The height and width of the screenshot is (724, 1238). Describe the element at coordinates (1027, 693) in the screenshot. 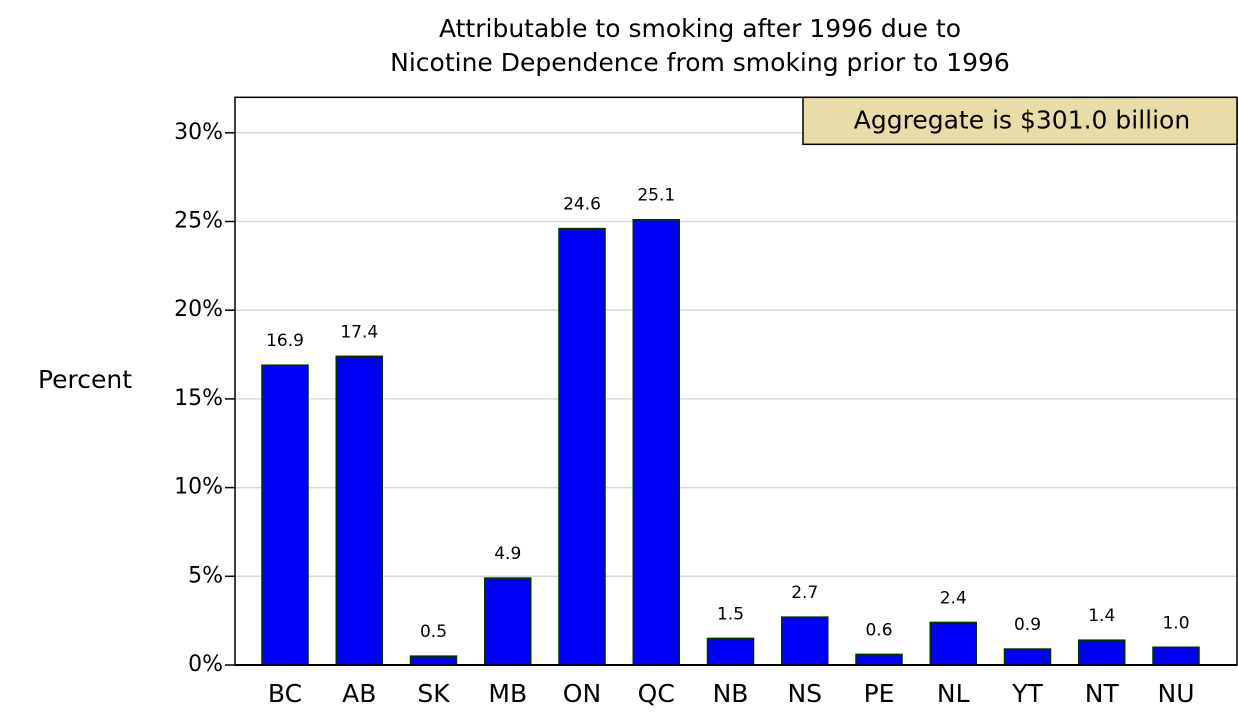

I see `x-tick-label: YT` at that location.